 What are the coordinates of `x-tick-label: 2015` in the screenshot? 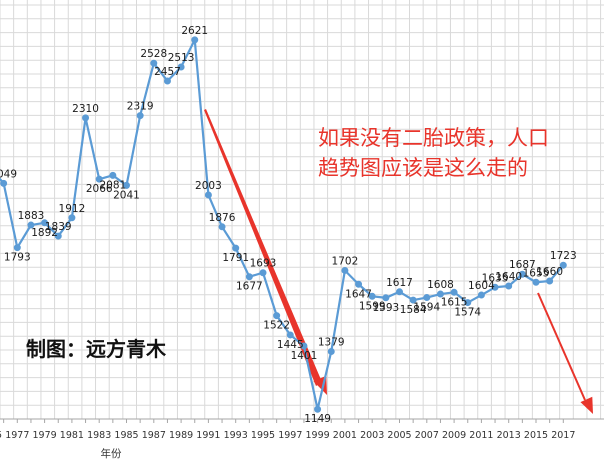 It's located at (536, 435).